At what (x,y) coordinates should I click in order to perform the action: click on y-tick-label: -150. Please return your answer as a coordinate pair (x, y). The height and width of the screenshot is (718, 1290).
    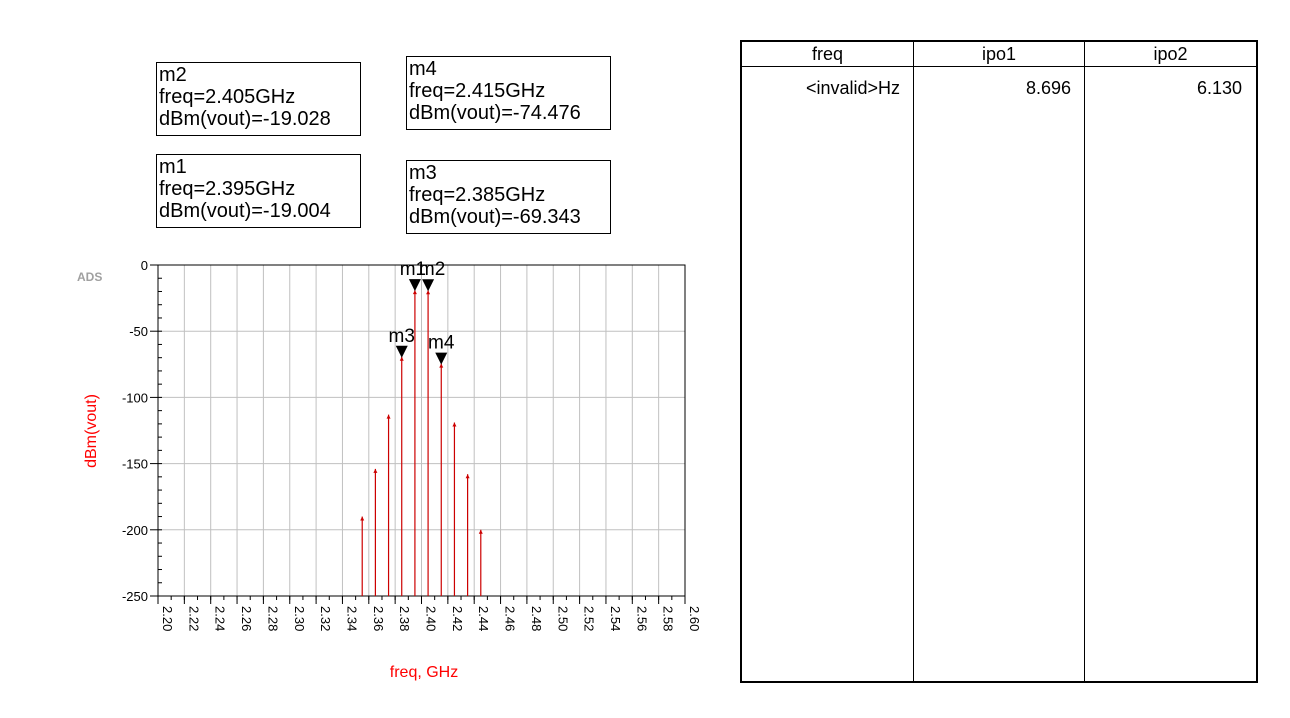
    Looking at the image, I should click on (135, 464).